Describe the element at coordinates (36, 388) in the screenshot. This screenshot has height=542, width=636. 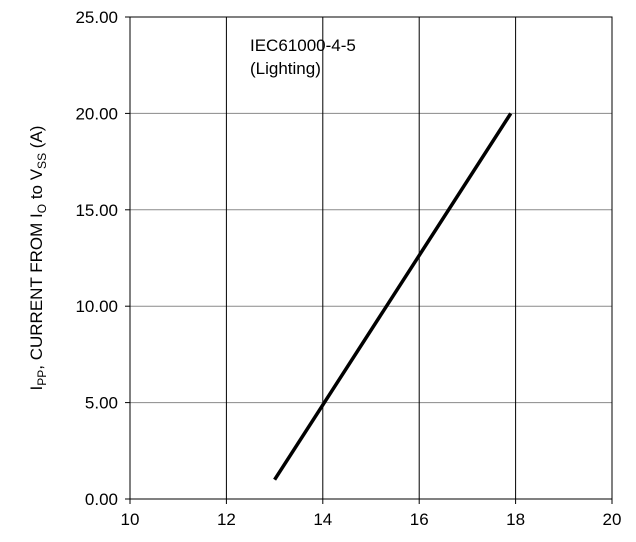
I see `y-axis-label-part-0: I` at that location.